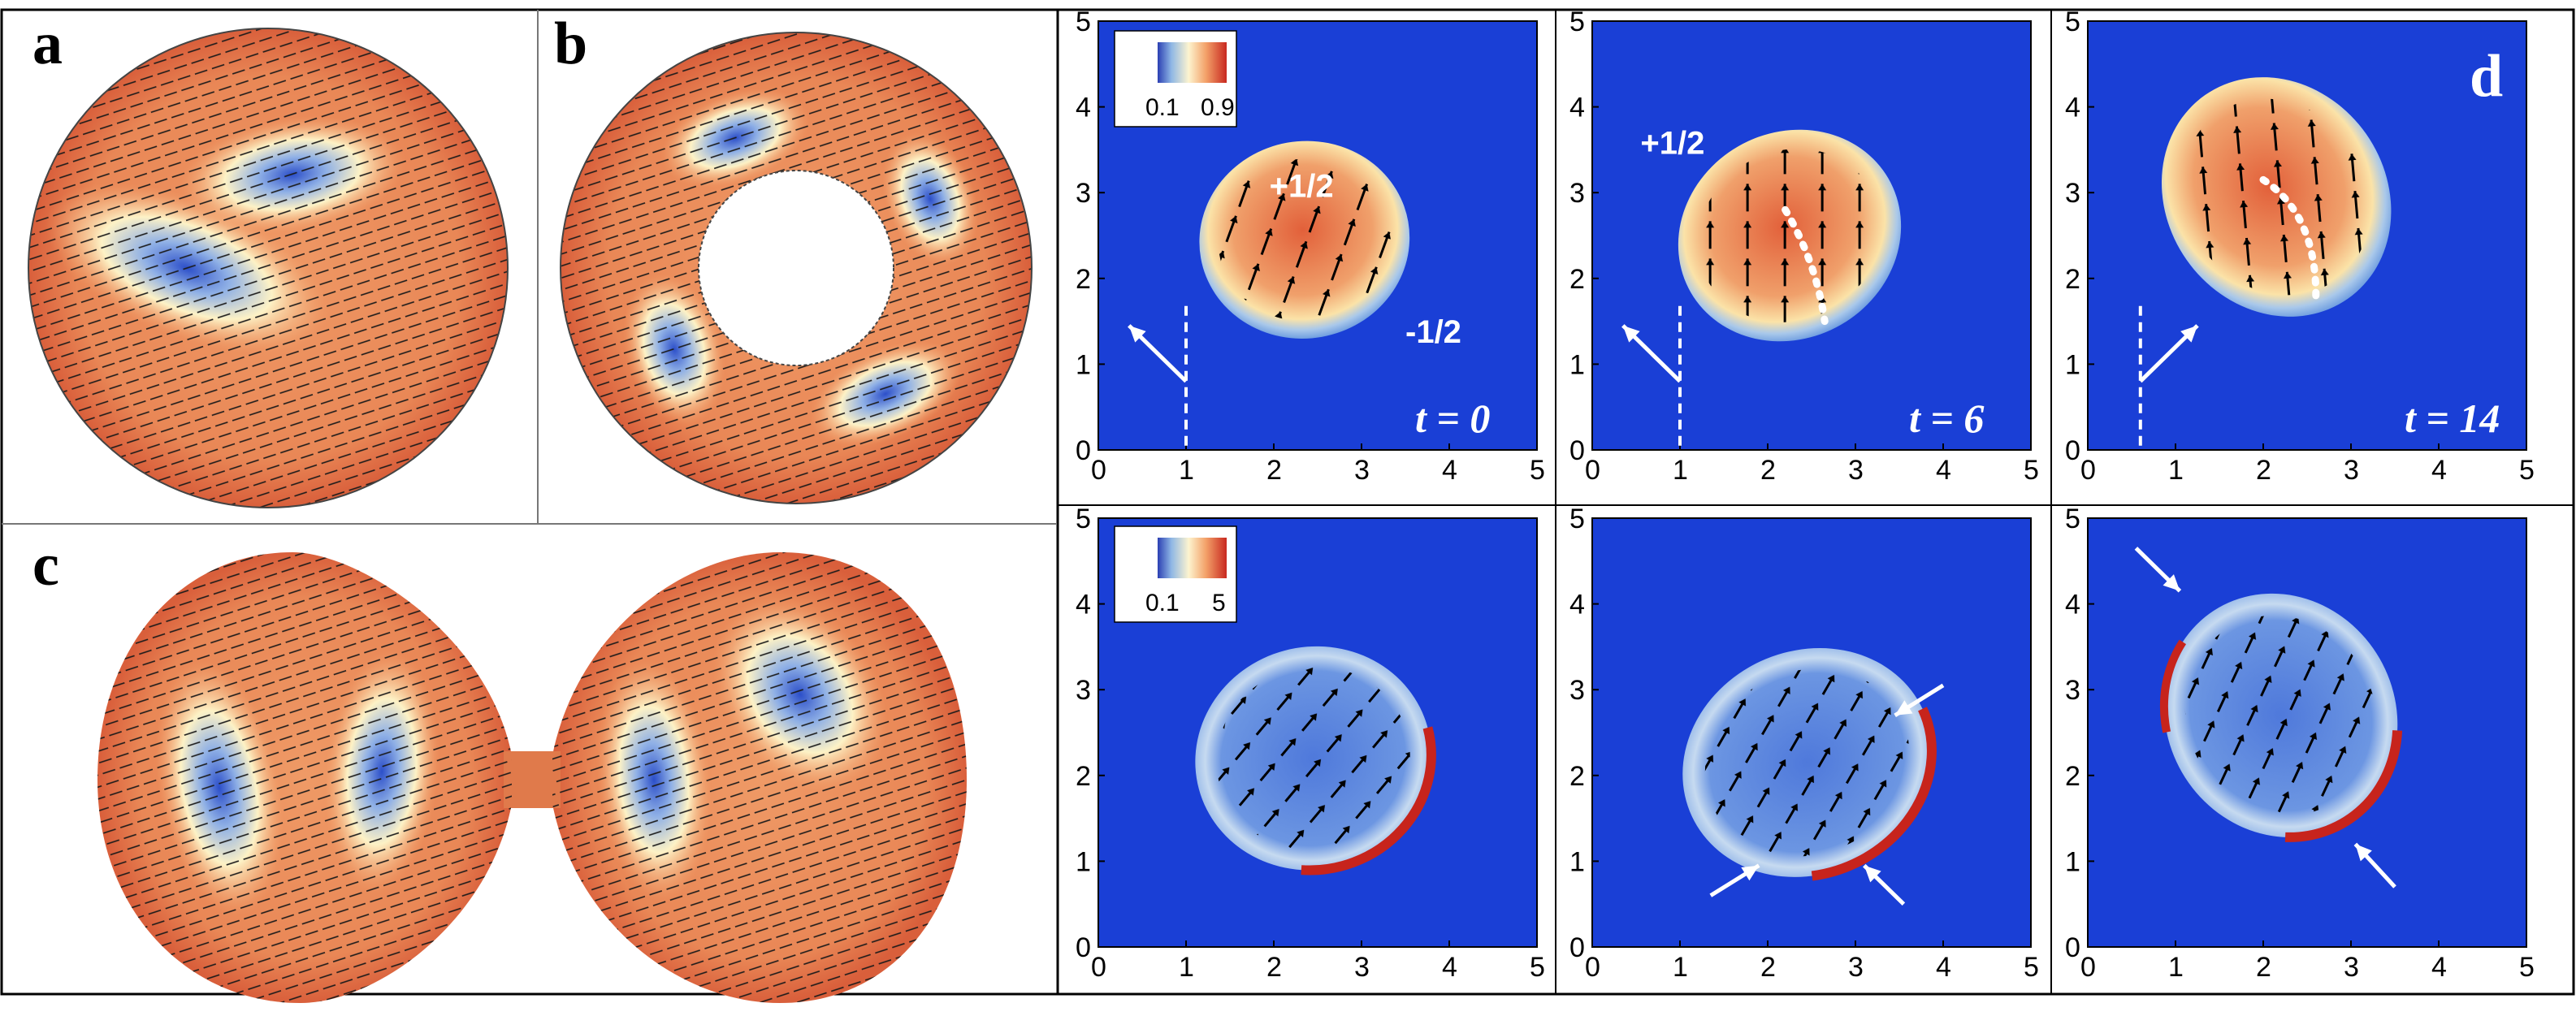  What do you see at coordinates (532, 778) in the screenshot?
I see `panel-c-double-disk` at bounding box center [532, 778].